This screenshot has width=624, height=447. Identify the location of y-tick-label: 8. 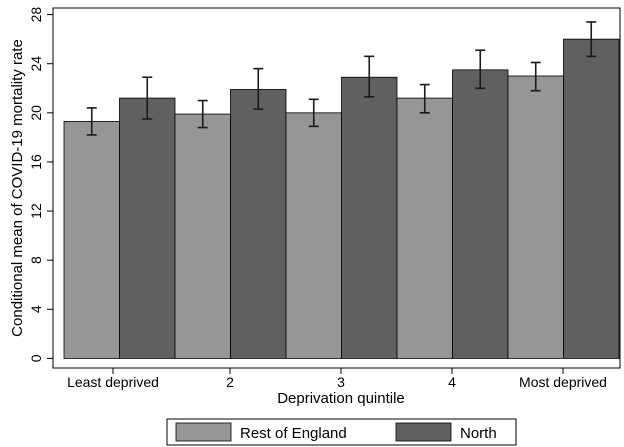
(36, 260).